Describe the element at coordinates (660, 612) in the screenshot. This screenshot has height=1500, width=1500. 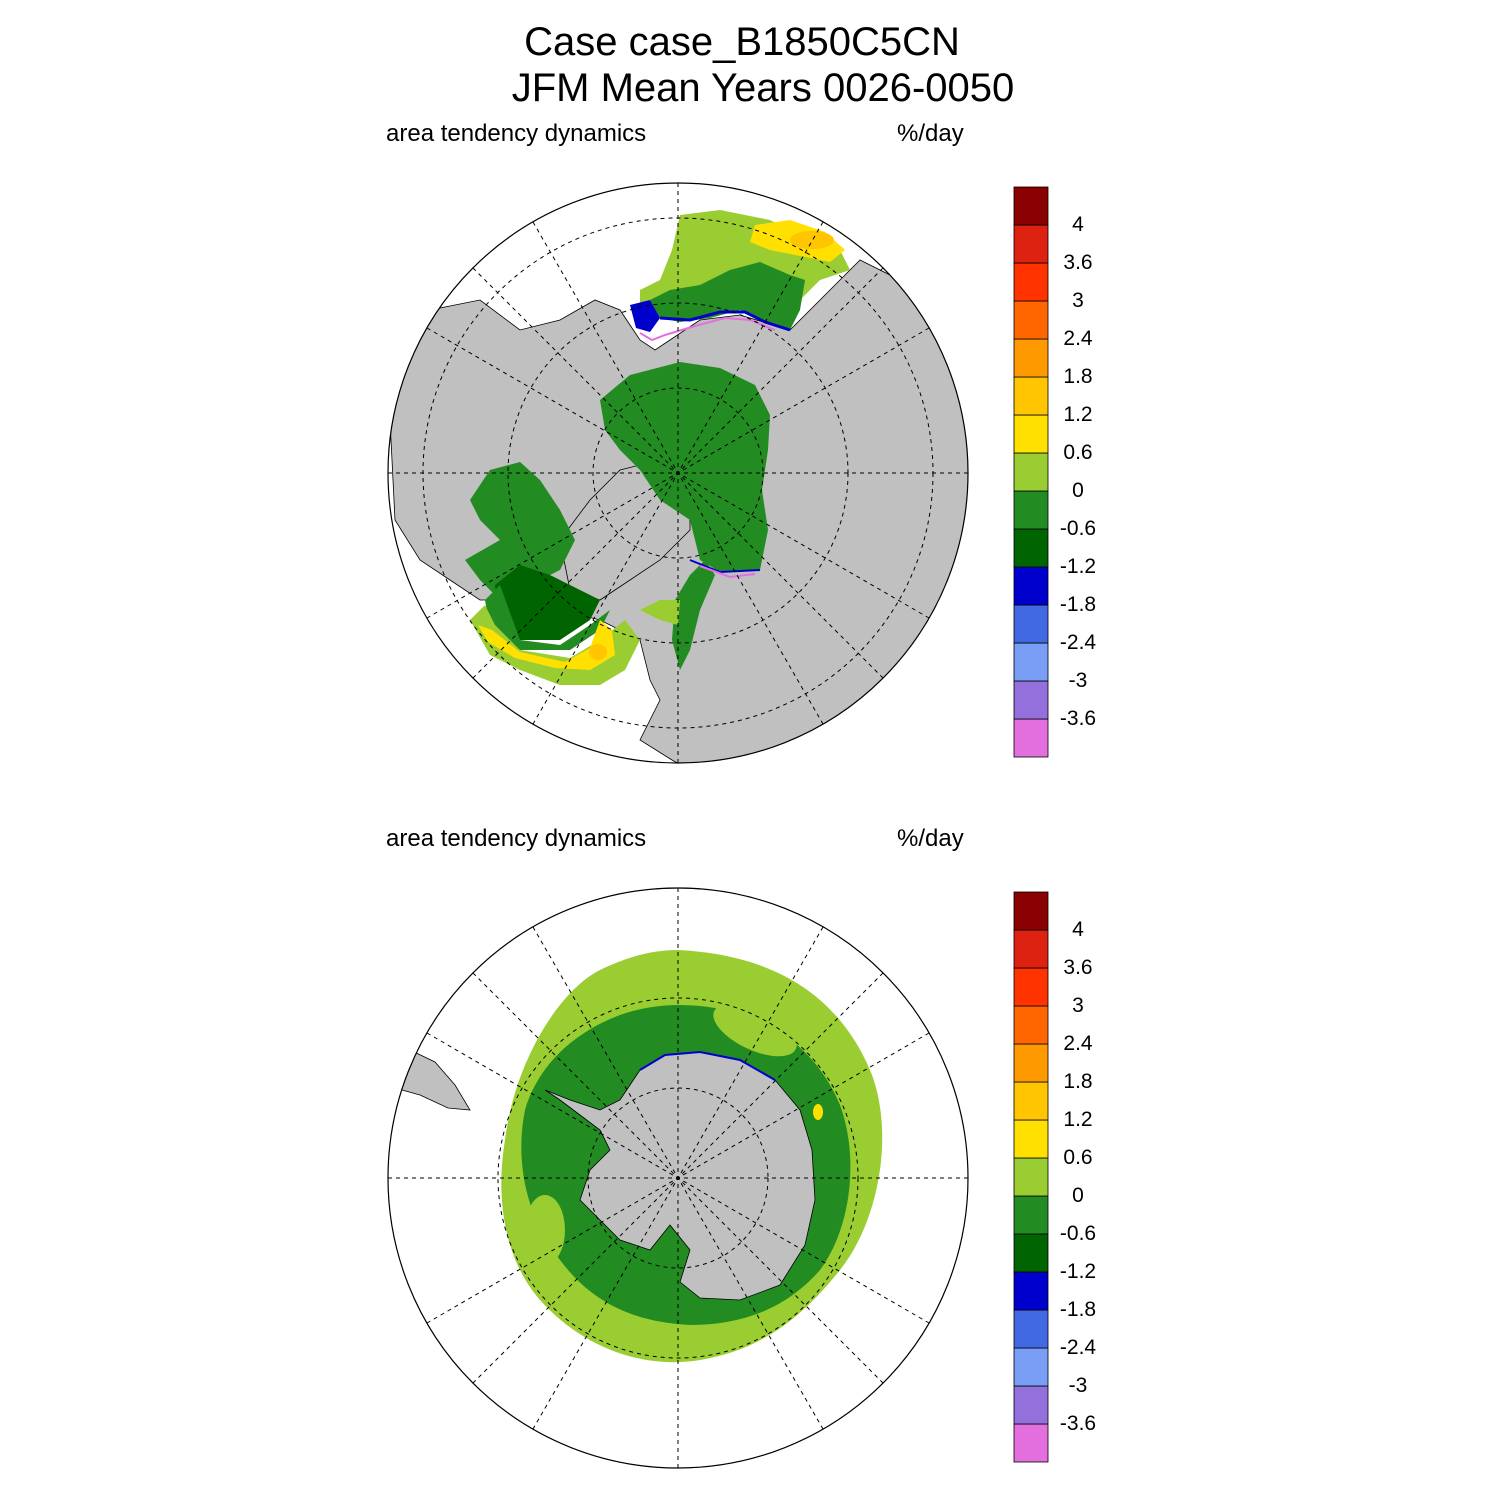
I see `barents-light` at that location.